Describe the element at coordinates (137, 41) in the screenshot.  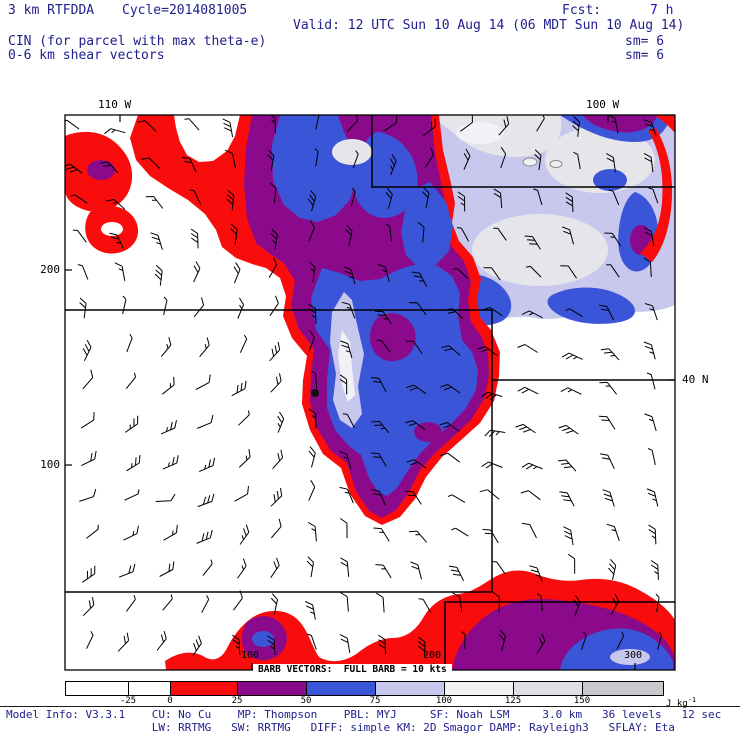
I see `field-title: CIN (for parcel with max theta-e)` at that location.